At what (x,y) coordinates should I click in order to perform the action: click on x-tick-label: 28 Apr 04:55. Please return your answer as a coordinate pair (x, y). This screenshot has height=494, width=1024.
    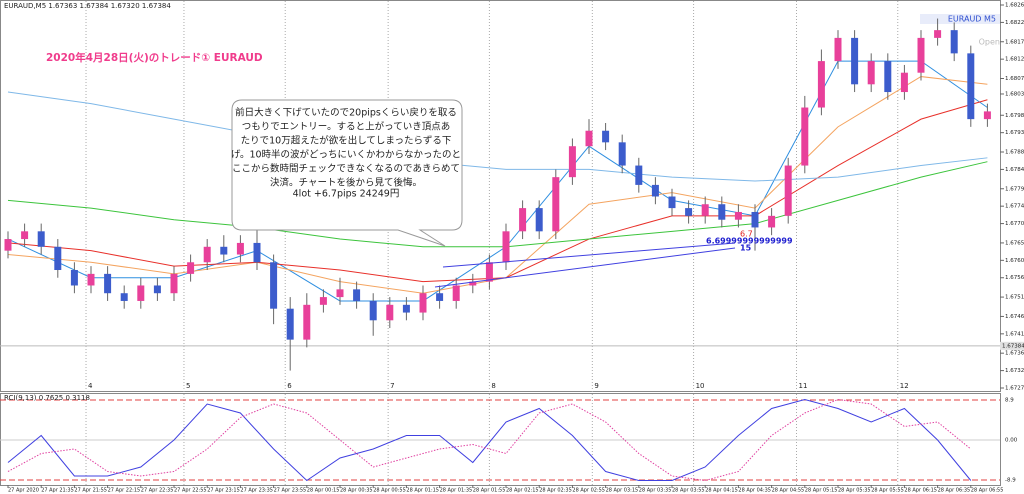
    Looking at the image, I should click on (788, 491).